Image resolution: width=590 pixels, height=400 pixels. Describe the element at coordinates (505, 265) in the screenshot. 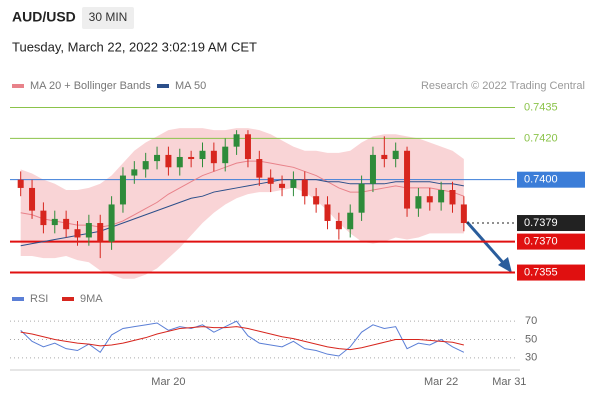

I see `arrow-head` at that location.